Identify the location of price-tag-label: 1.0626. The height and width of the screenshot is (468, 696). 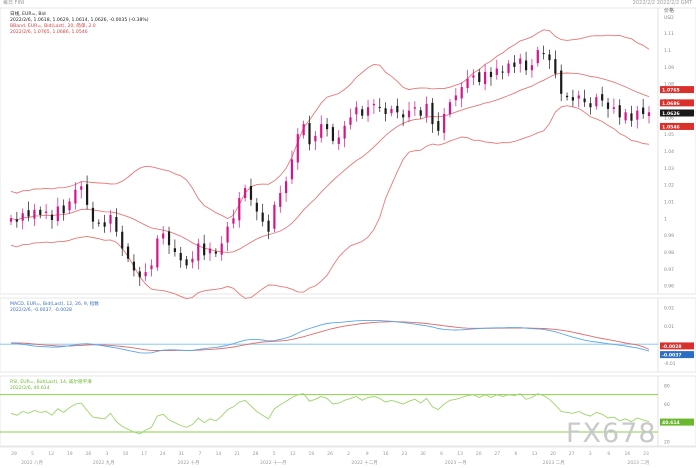
(671, 114).